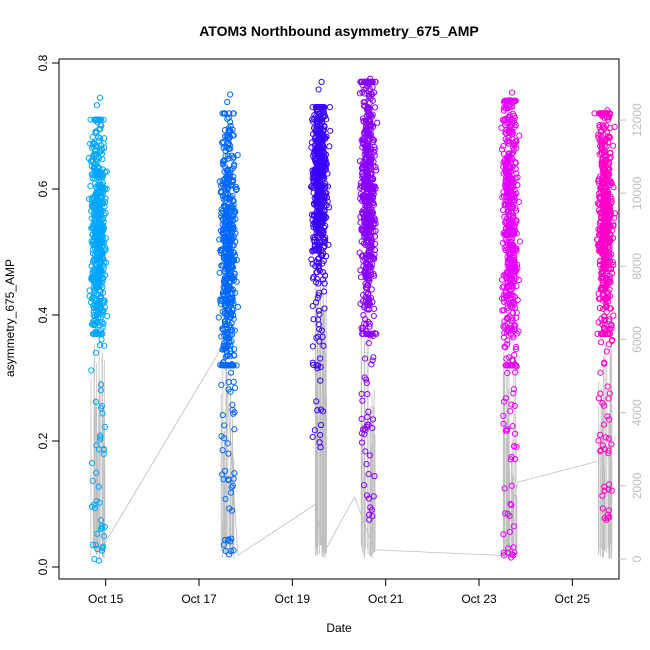 The image size is (650, 650). What do you see at coordinates (43, 188) in the screenshot?
I see `y-tick-label: 0.6` at bounding box center [43, 188].